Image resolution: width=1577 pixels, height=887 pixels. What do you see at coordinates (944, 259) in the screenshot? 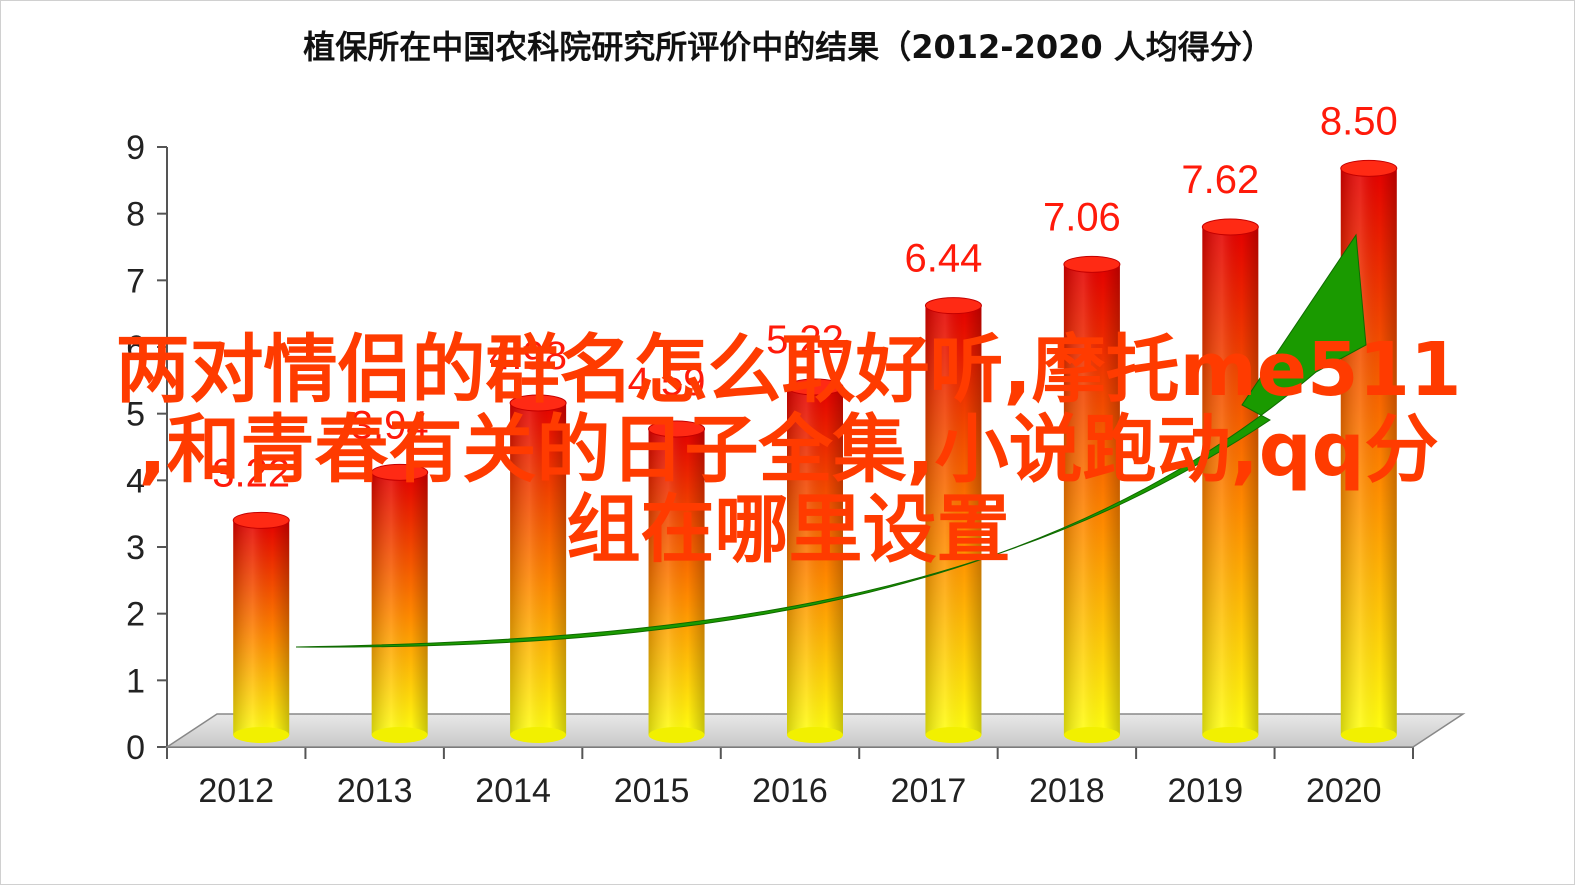
I see `bar-value-label: 6.44` at bounding box center [944, 259].